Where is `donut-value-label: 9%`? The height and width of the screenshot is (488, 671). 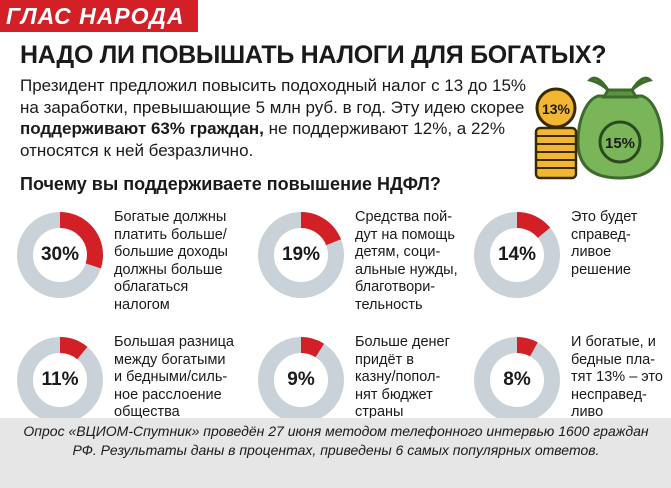
donut-value-label: 9% is located at coordinates (301, 379).